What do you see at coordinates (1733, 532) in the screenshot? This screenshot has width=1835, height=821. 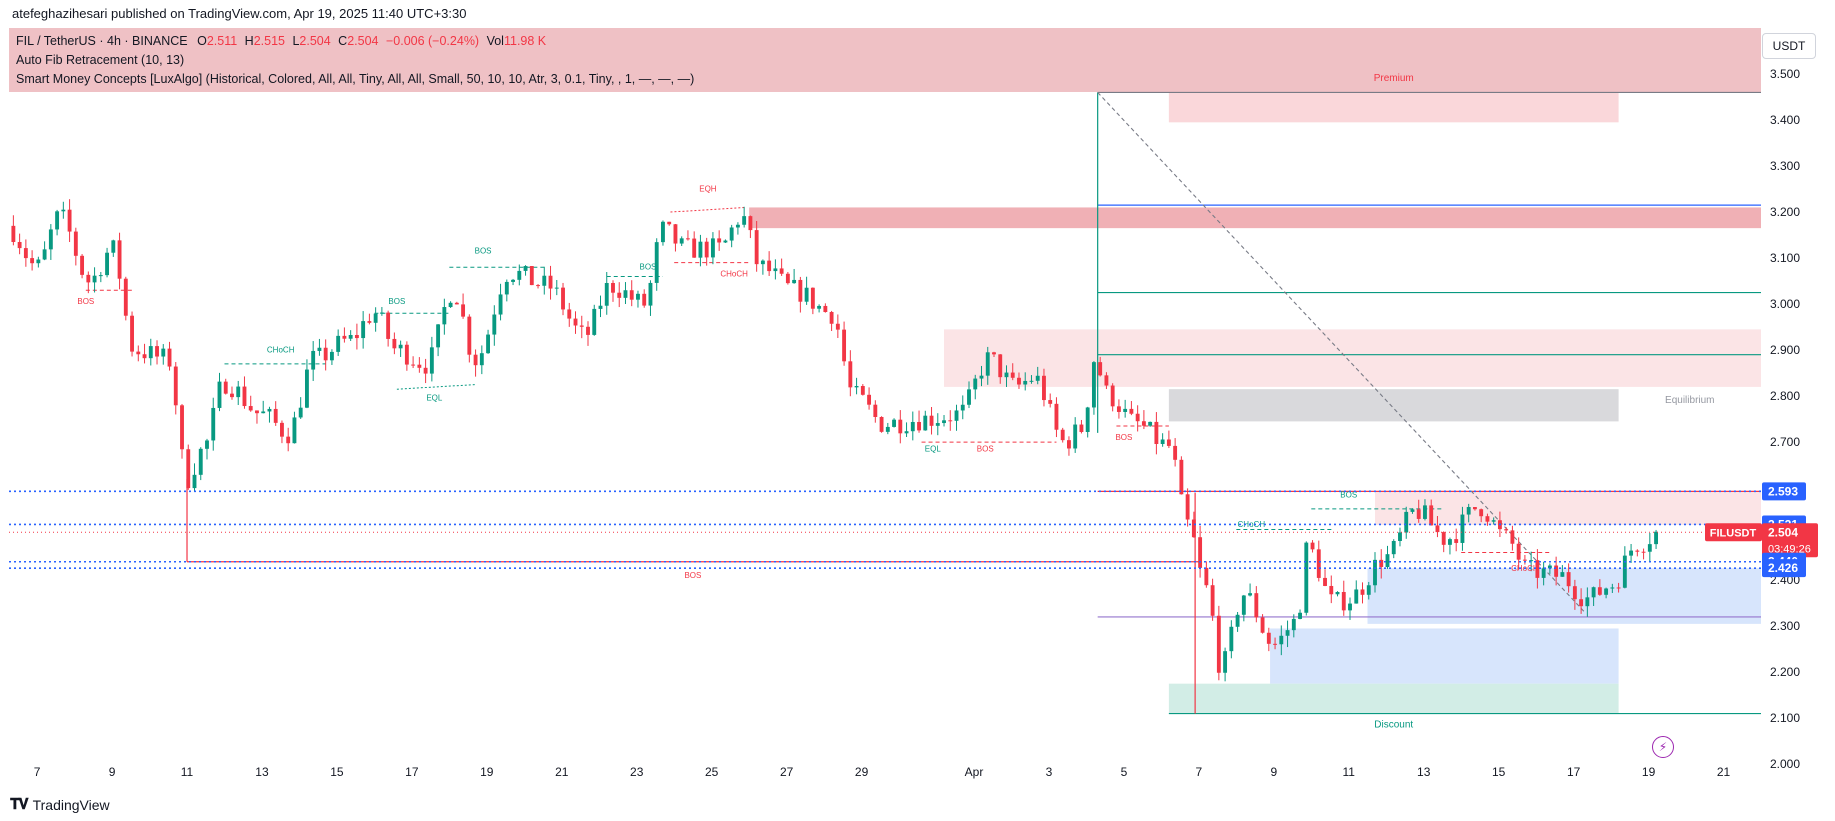 I see `symbol-tag-bg` at bounding box center [1733, 532].